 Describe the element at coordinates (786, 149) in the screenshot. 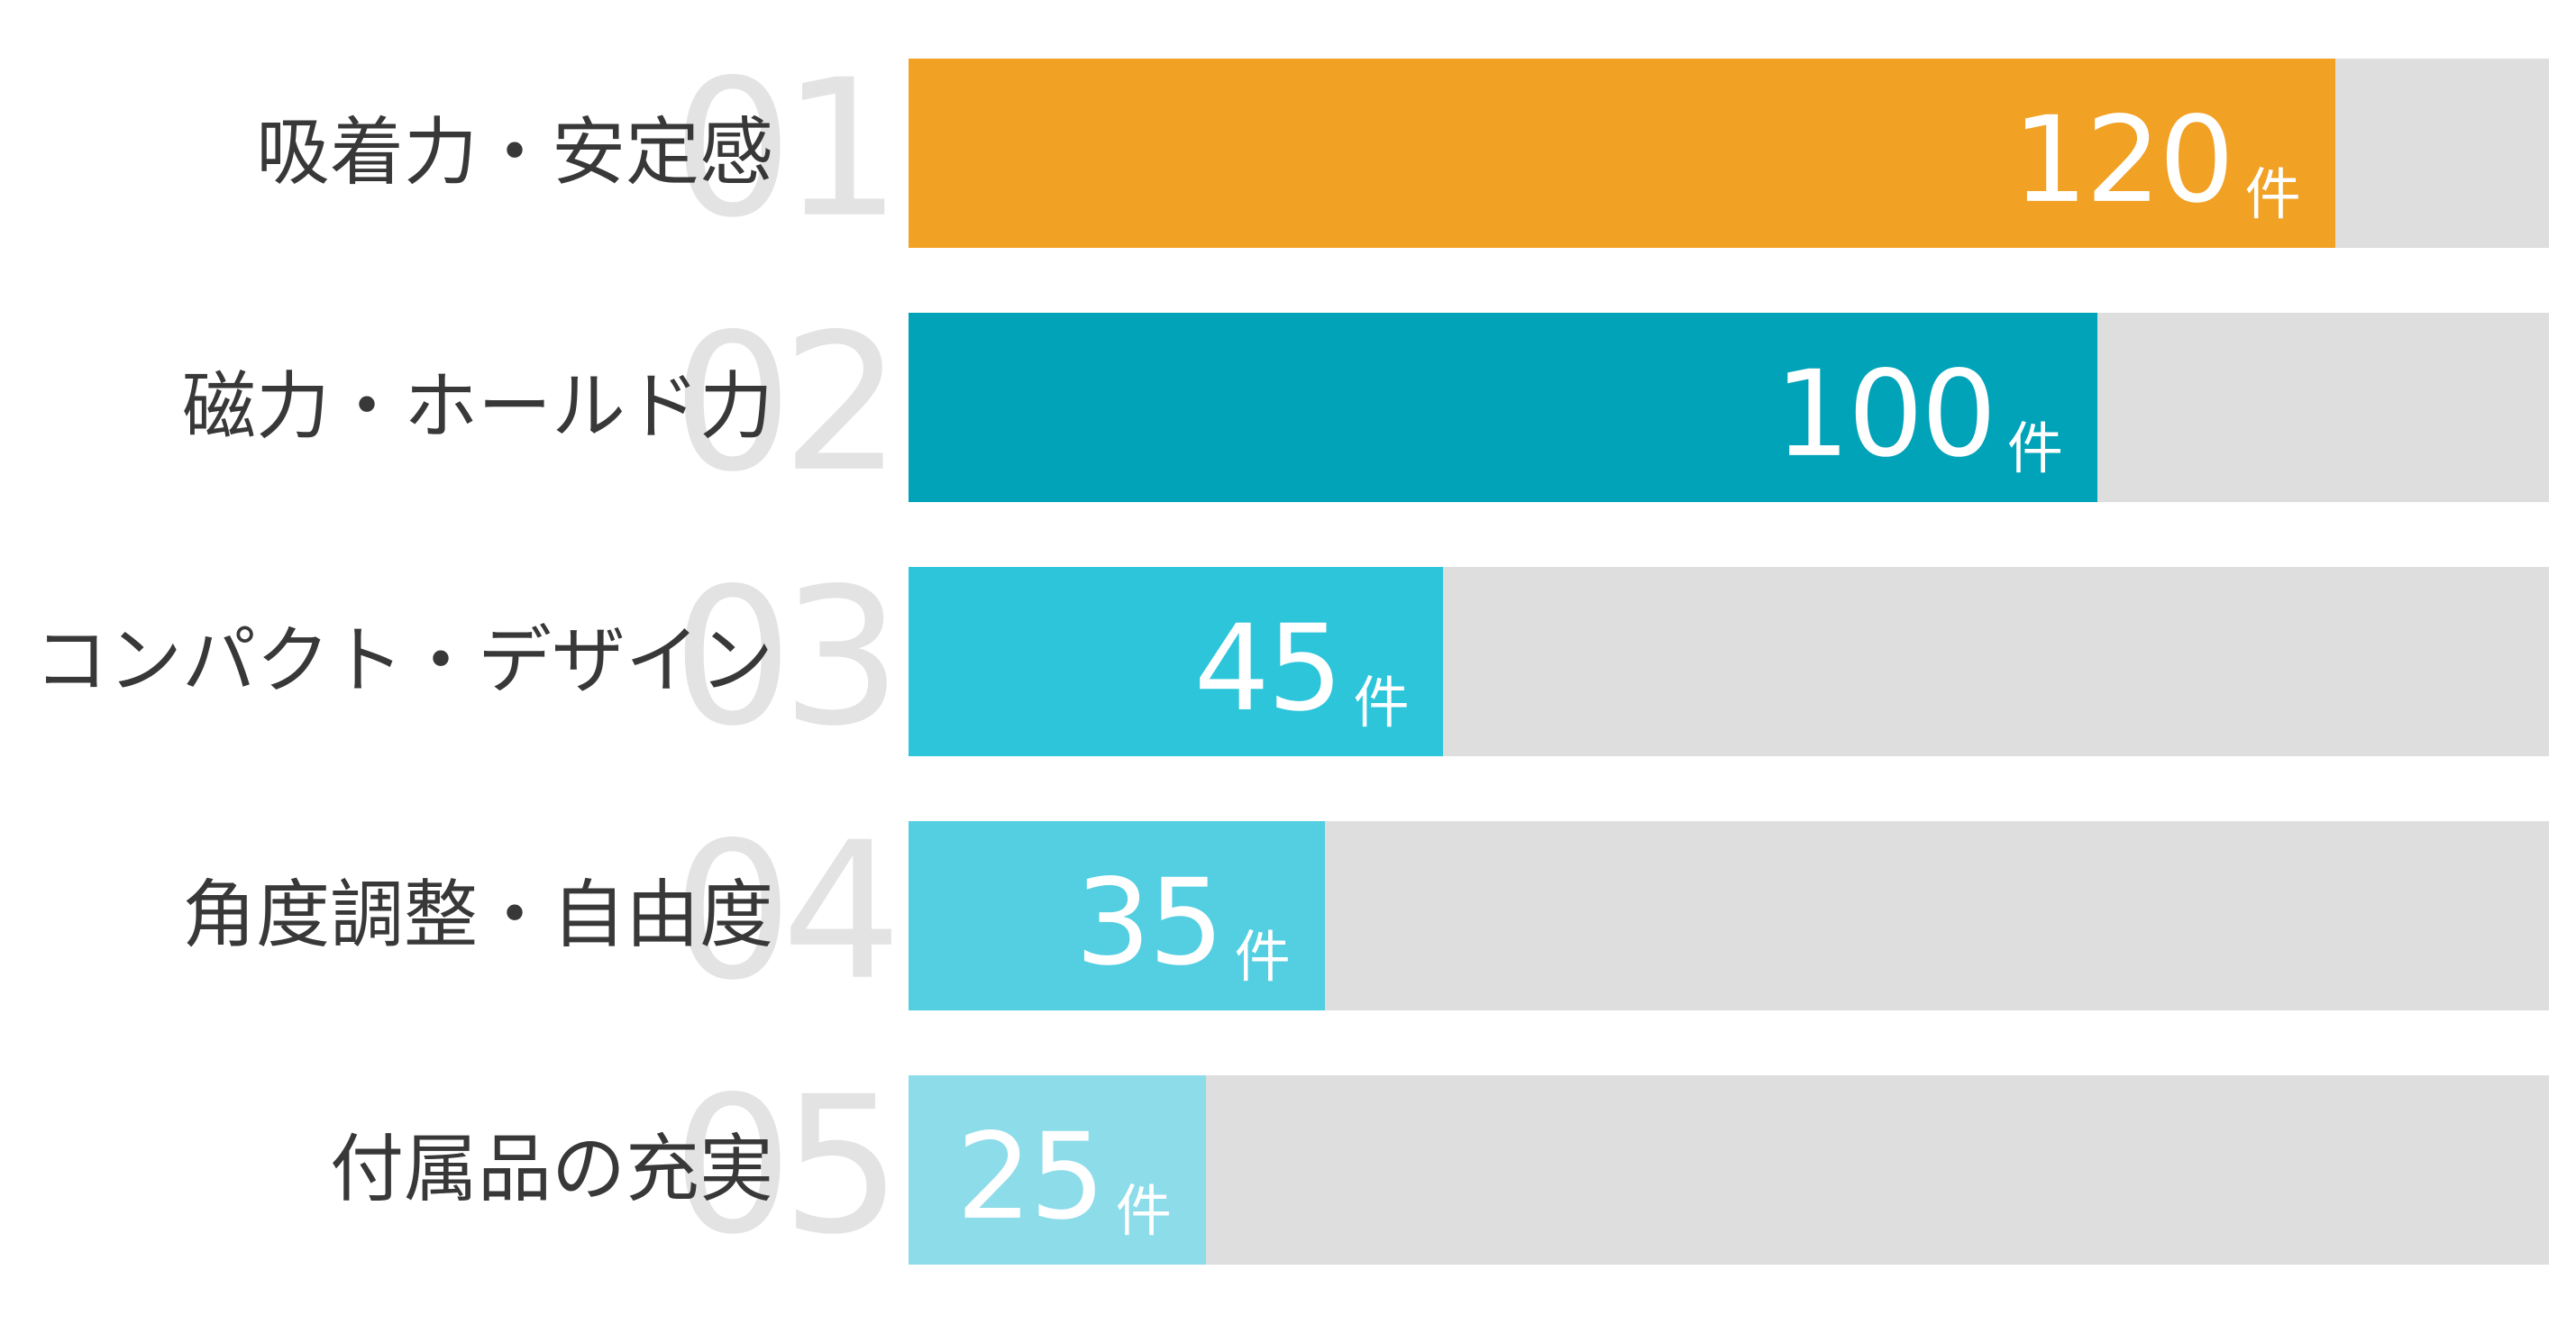

I see `rank-number: 01` at that location.